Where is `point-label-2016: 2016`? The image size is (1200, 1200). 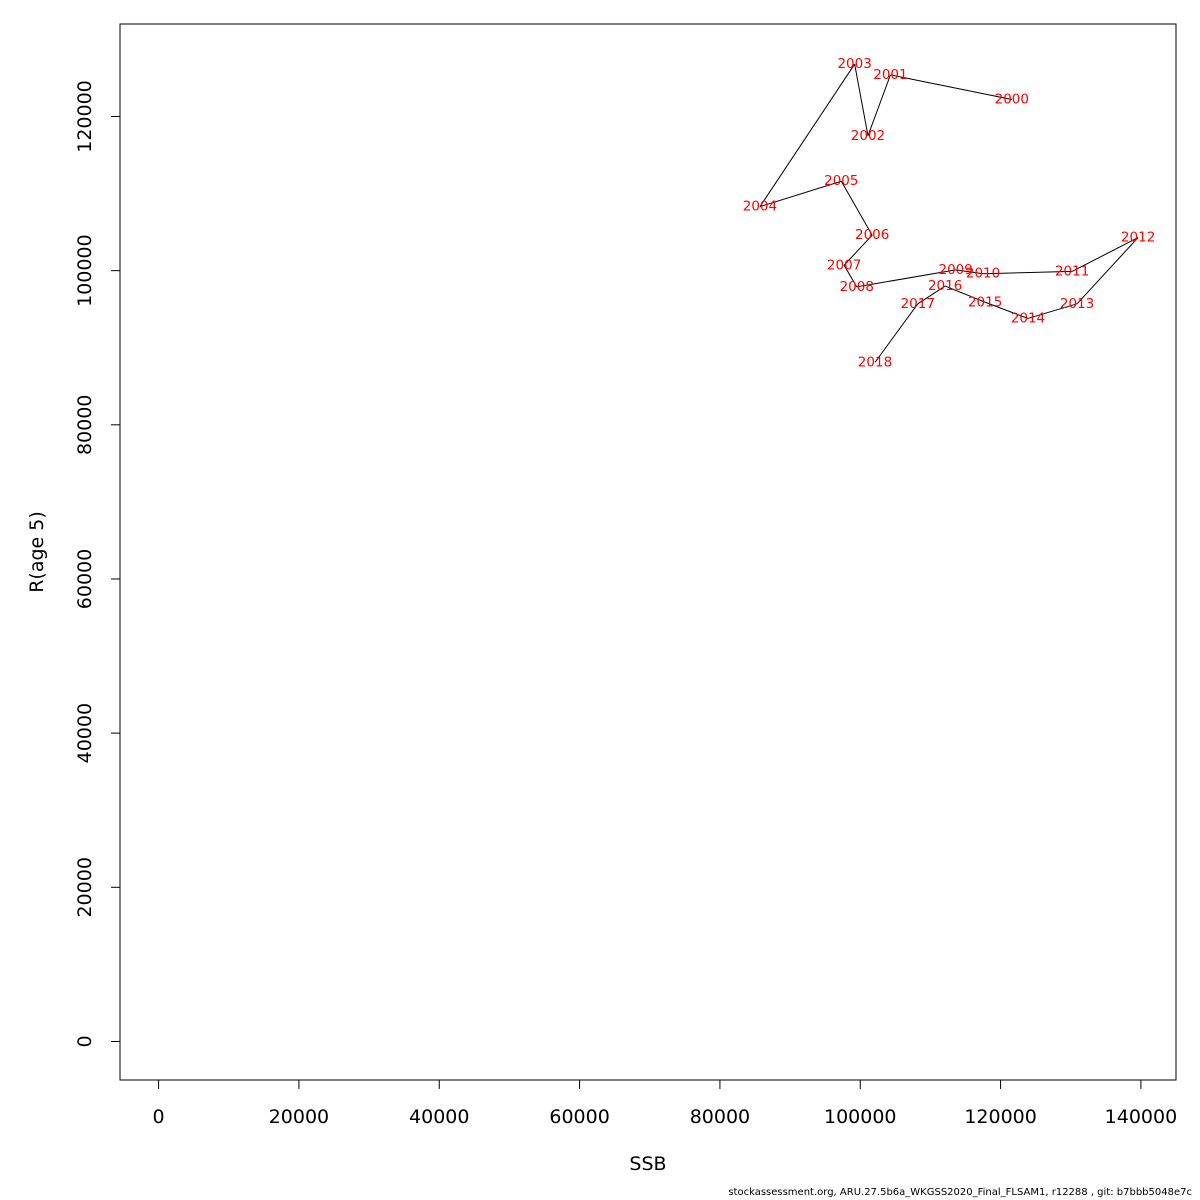
point-label-2016: 2016 is located at coordinates (945, 286).